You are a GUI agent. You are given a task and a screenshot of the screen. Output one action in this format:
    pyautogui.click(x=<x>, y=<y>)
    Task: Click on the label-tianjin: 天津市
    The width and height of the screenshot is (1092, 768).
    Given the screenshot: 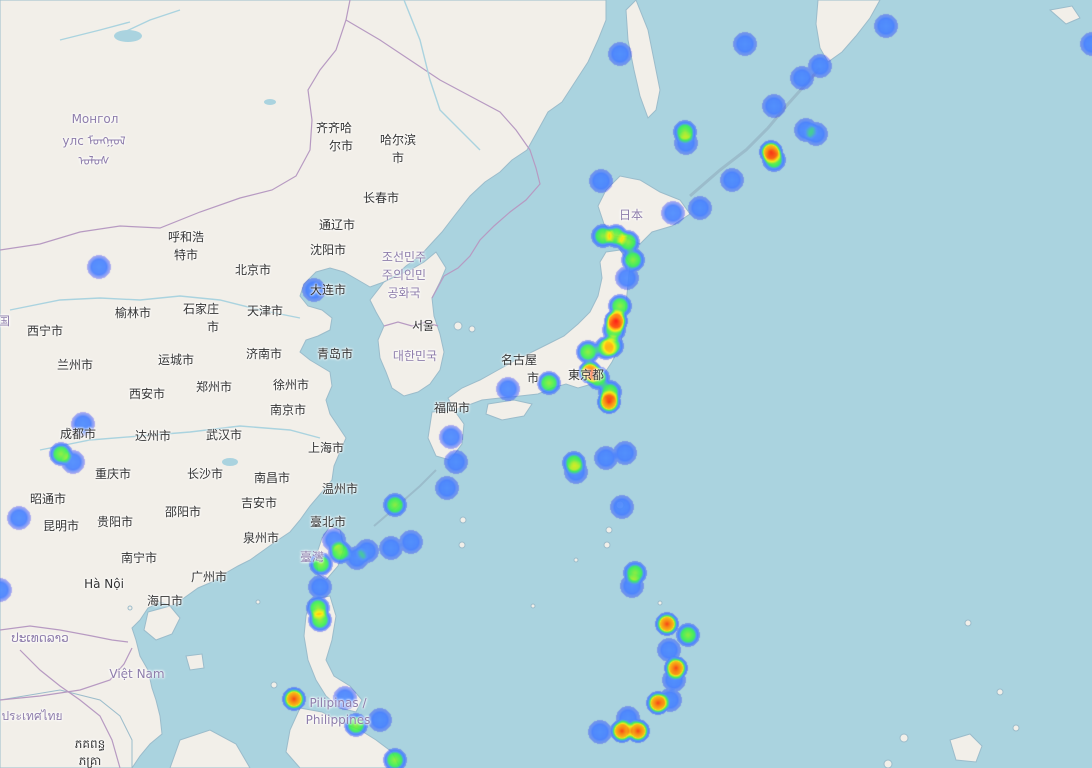 What is the action you would take?
    pyautogui.click(x=265, y=311)
    